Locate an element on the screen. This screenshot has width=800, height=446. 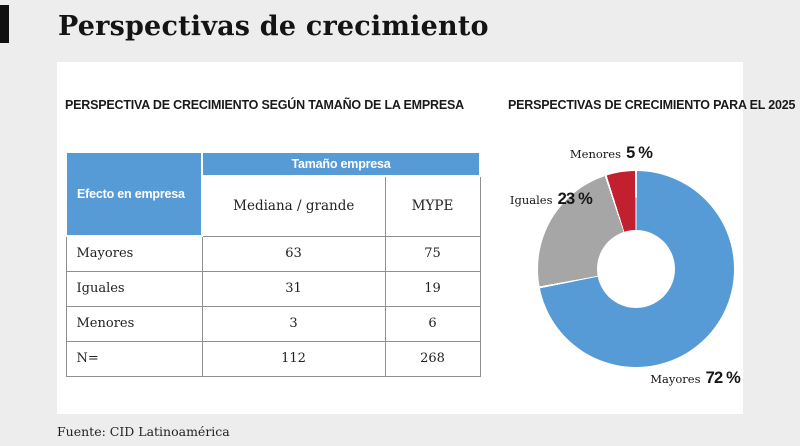
value-cell-mediana-grande: 63 is located at coordinates (293, 253).